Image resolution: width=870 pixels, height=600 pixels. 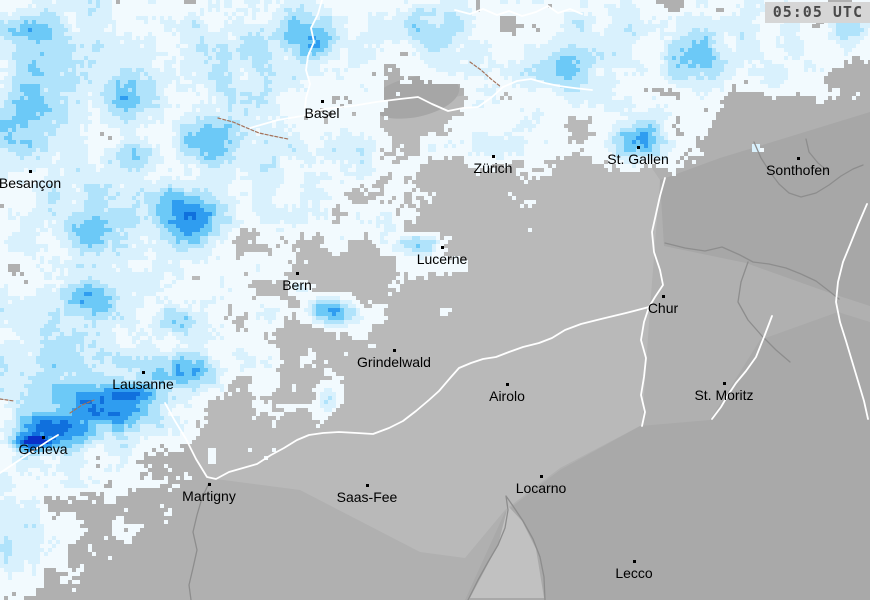 I want to click on city-label: Grindelwald, so click(x=394, y=362).